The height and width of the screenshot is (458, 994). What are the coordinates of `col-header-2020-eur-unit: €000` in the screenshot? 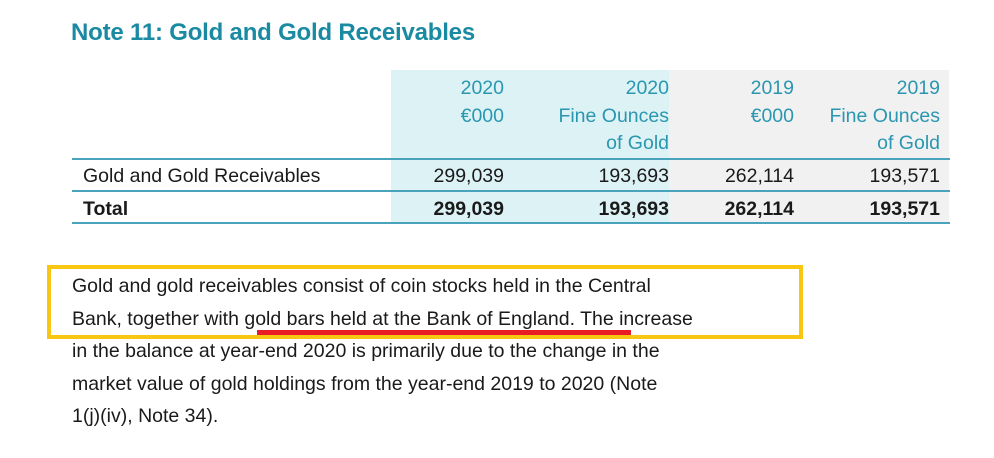 It's located at (482, 116).